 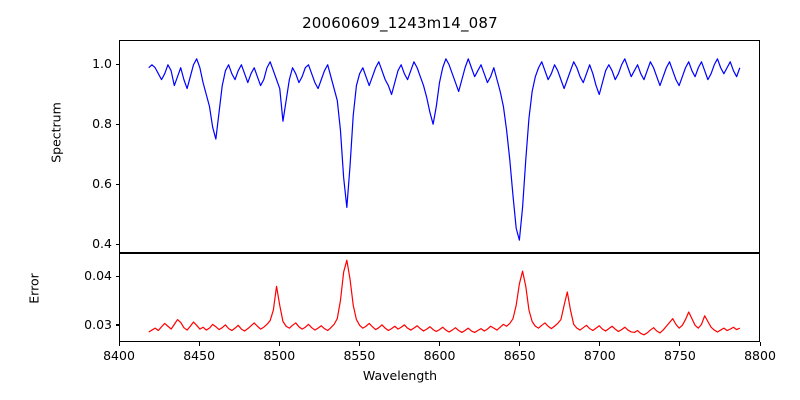 I want to click on figure-title: 20060609_1243m14_087, so click(x=400, y=23).